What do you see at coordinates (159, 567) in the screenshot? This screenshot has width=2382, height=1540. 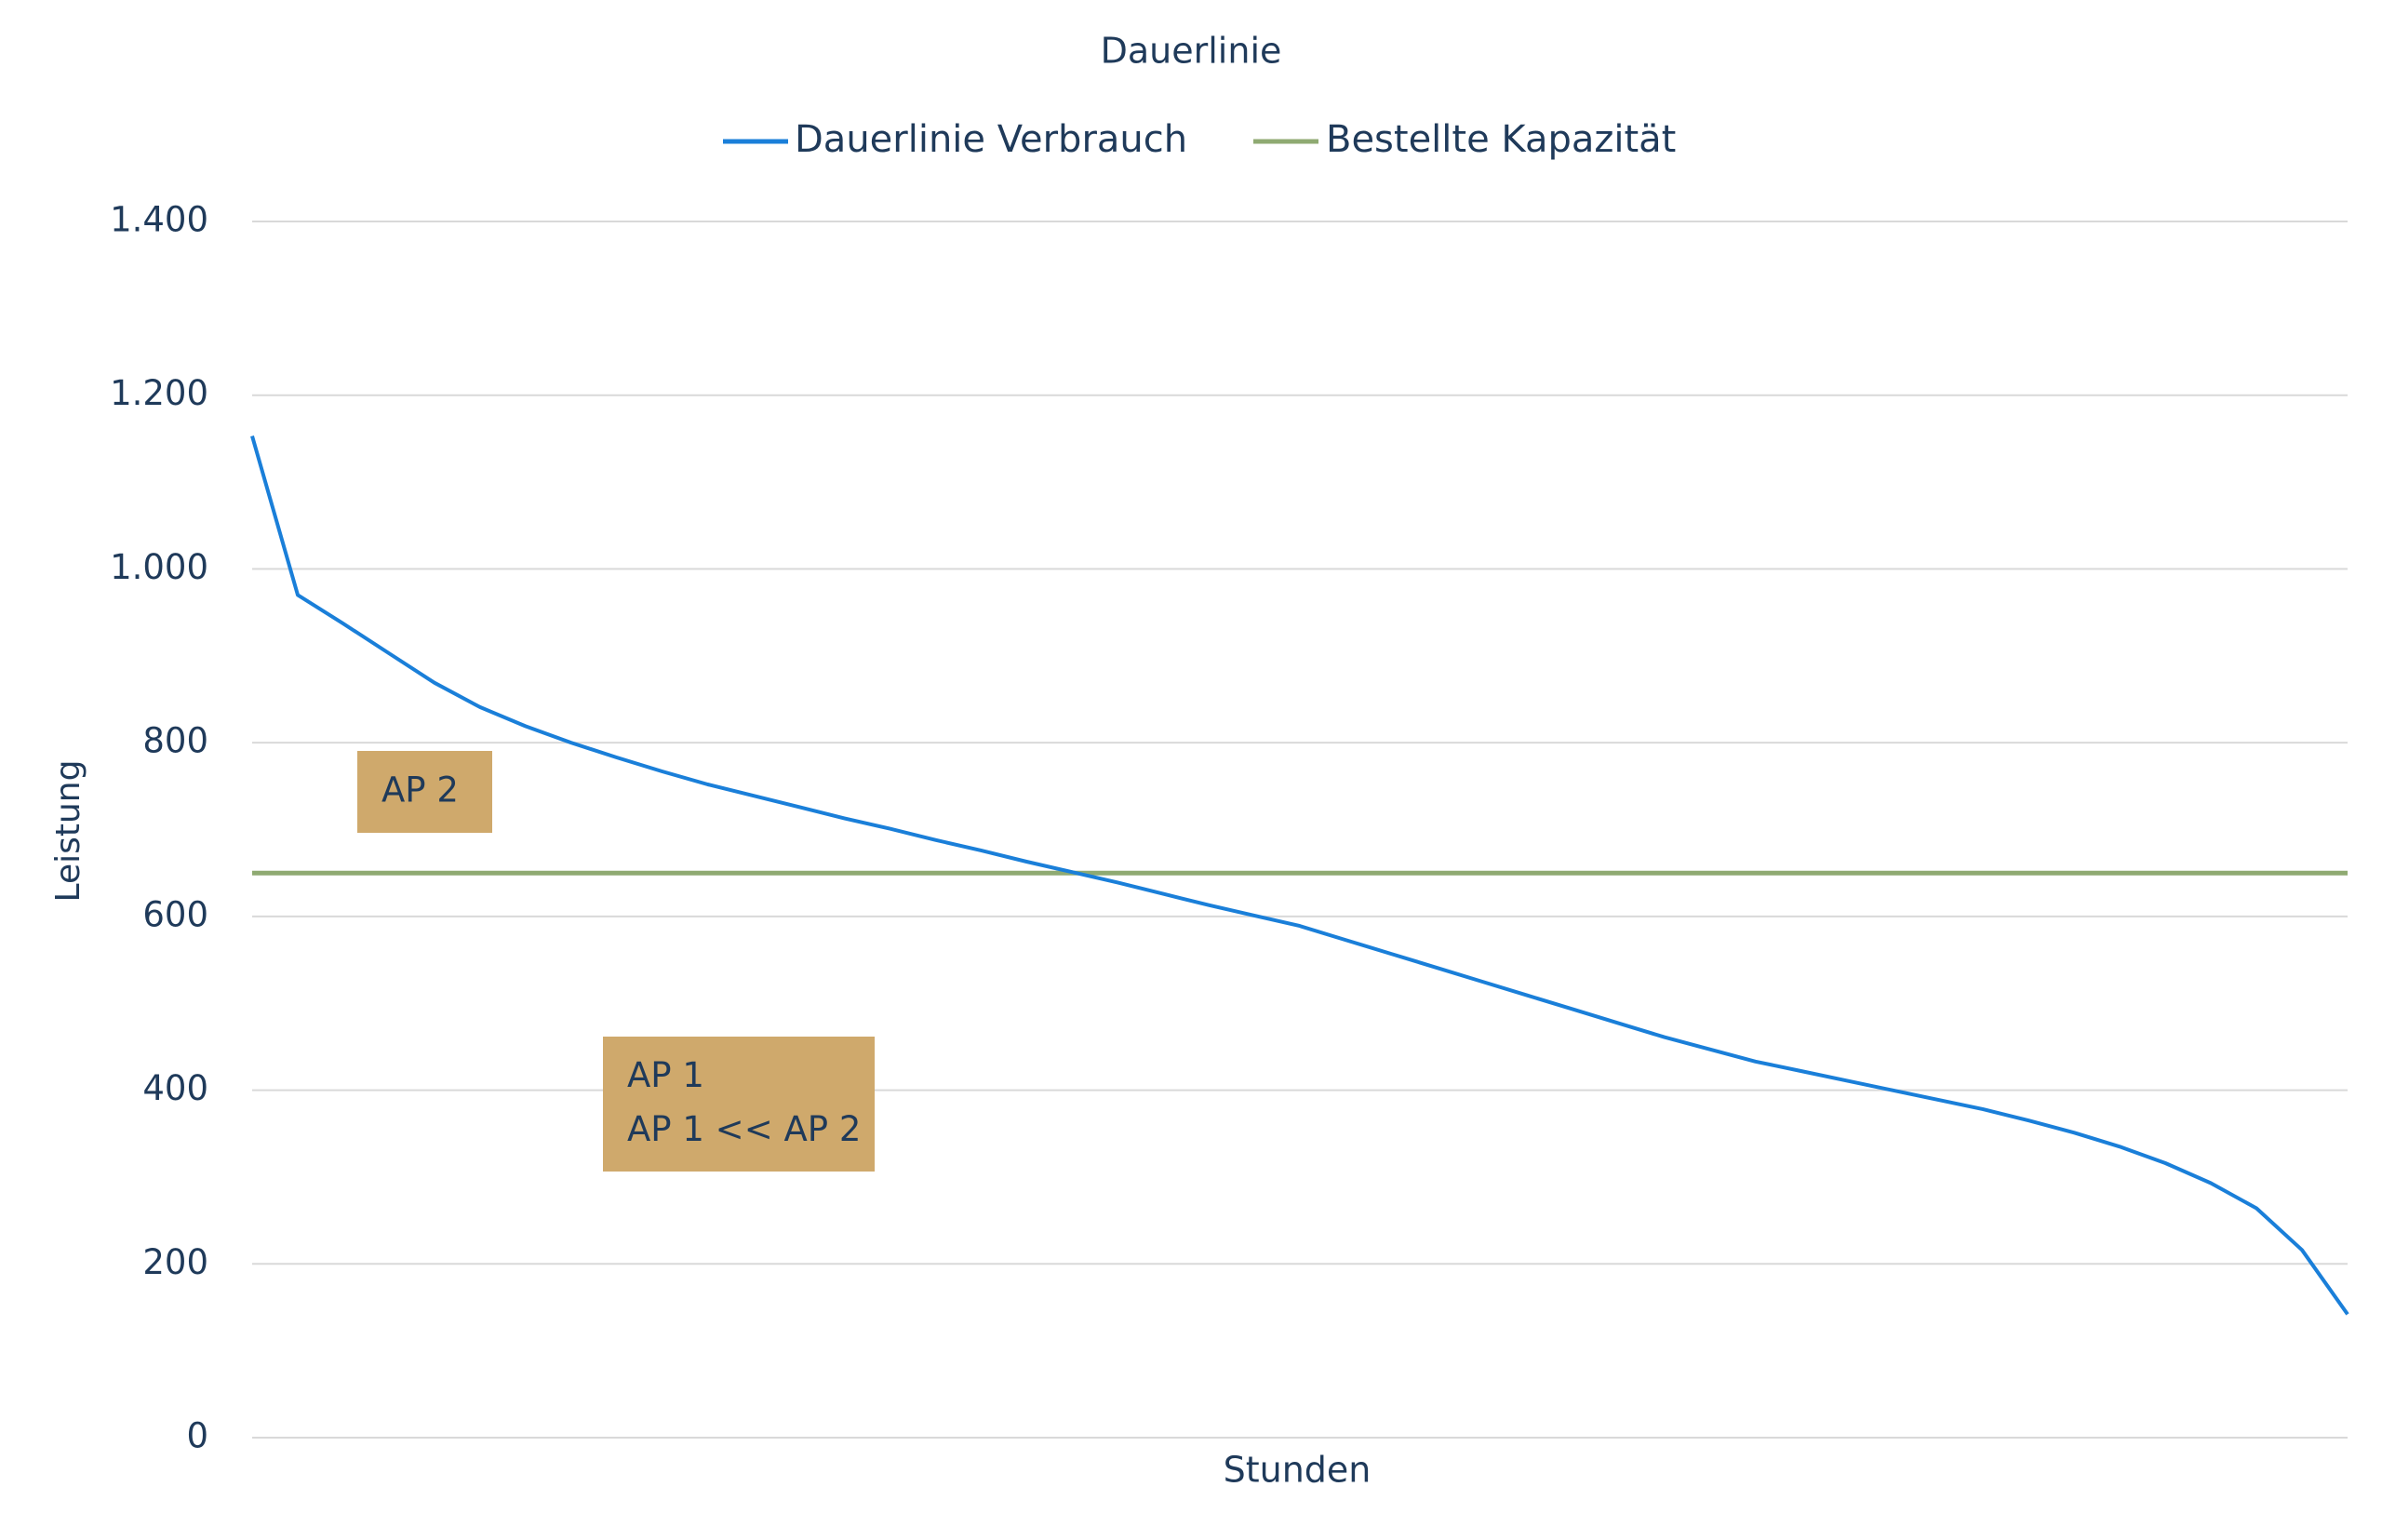 I see `y-tick-label: 1.000` at bounding box center [159, 567].